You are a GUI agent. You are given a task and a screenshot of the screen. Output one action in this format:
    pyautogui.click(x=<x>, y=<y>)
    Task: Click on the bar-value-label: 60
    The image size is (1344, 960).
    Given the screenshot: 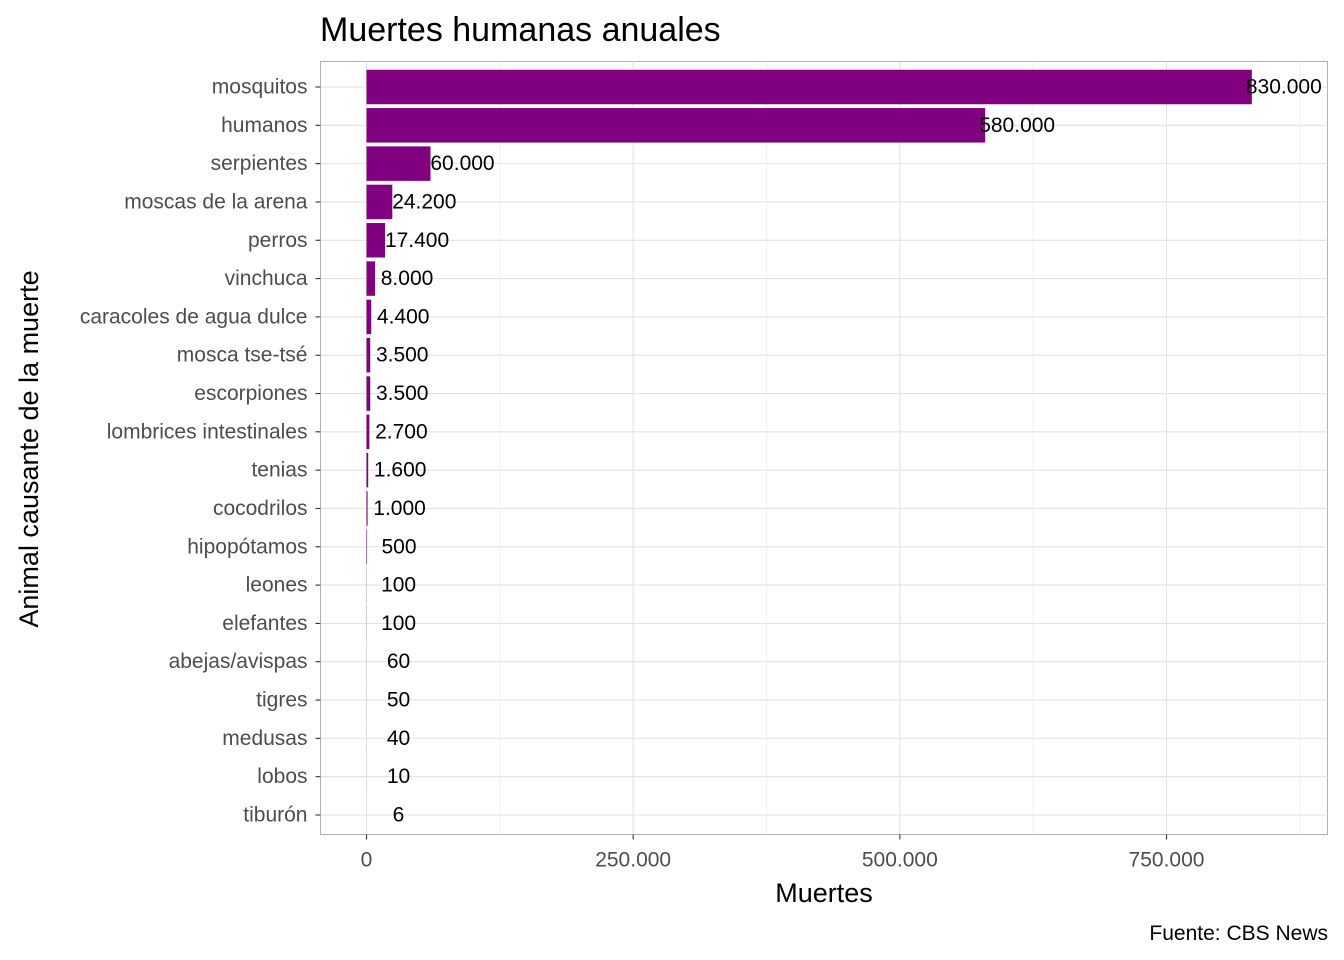 What is the action you would take?
    pyautogui.click(x=398, y=661)
    